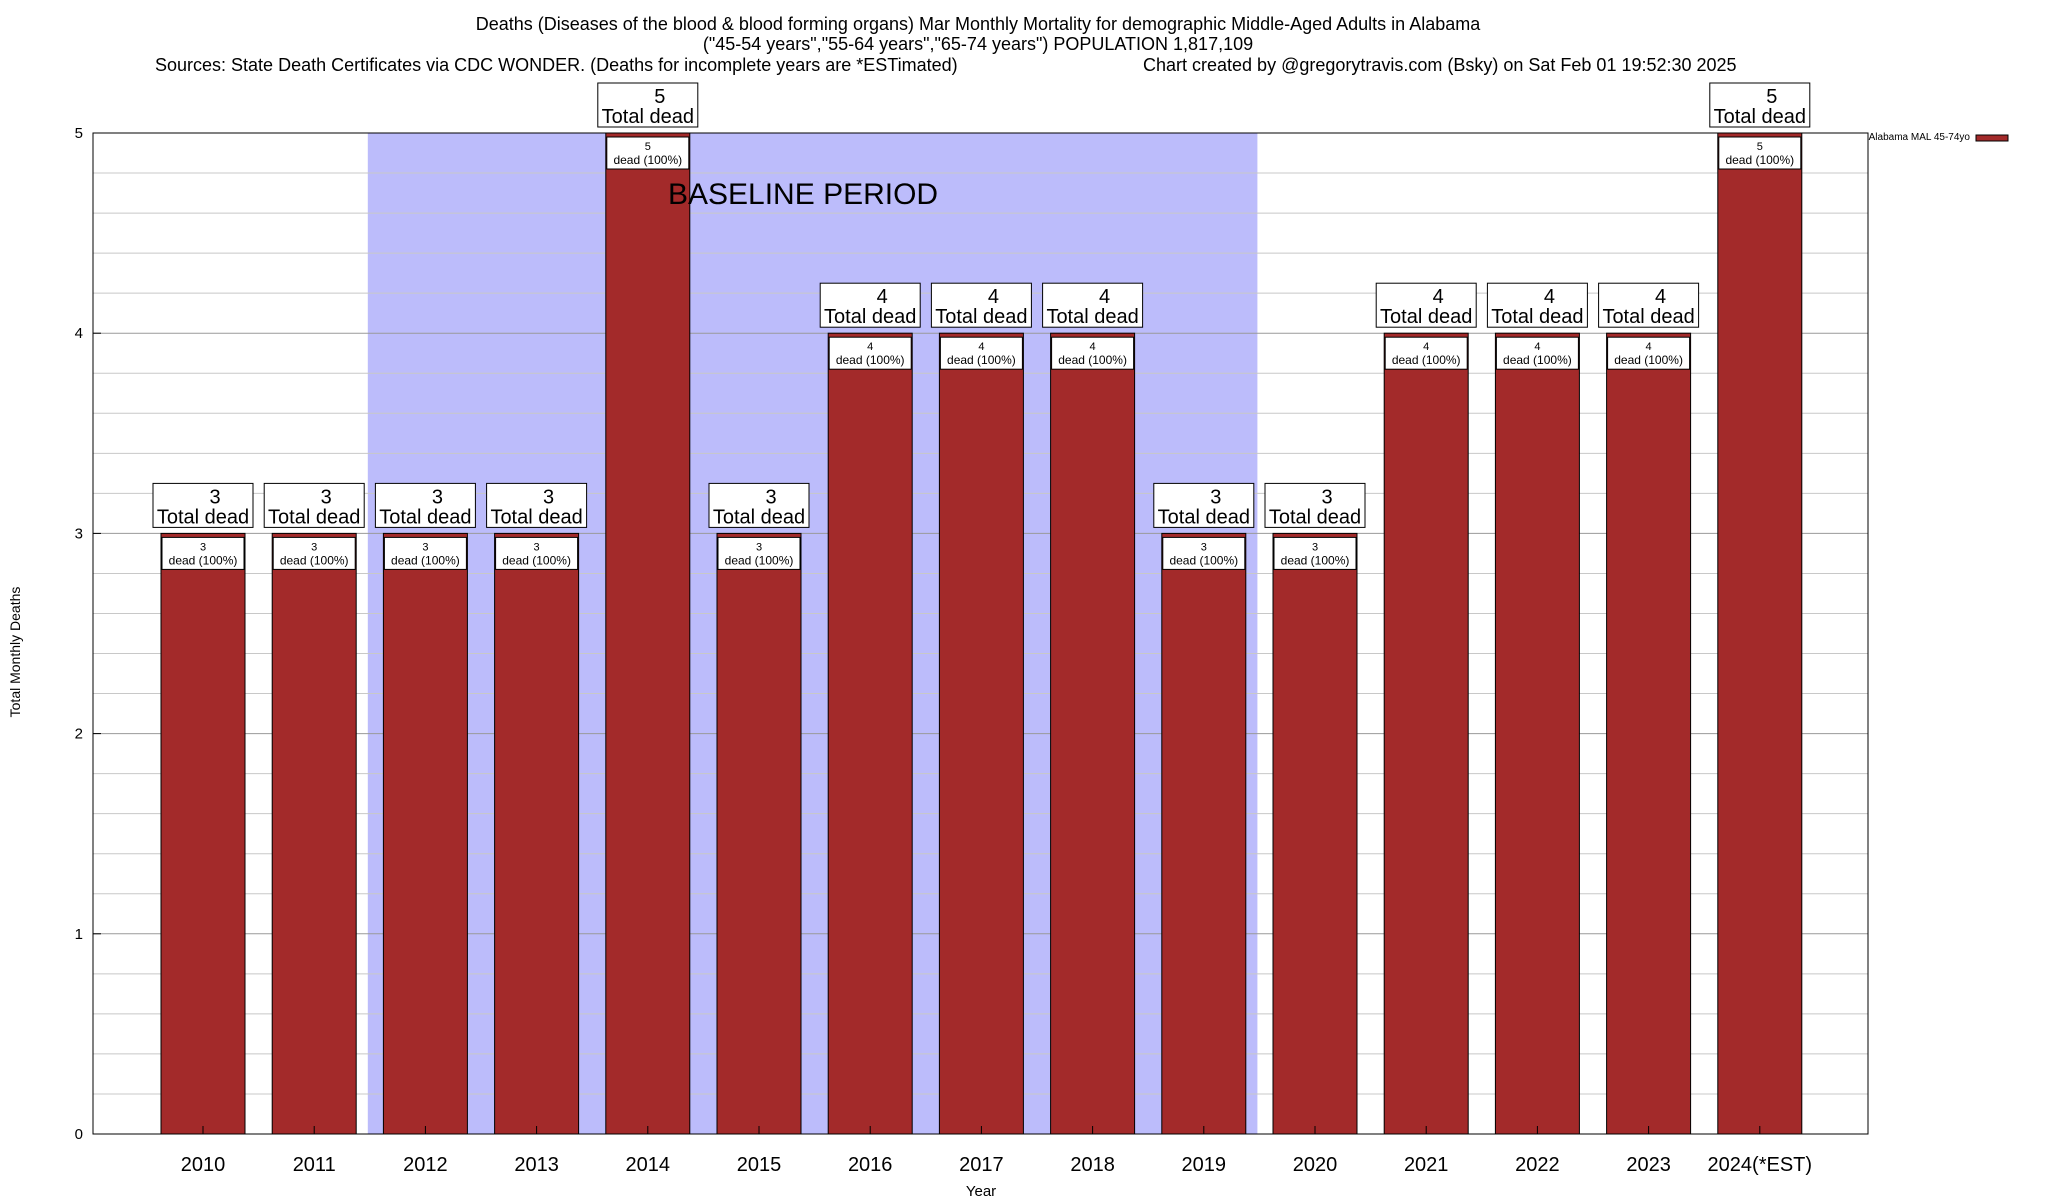 Image resolution: width=2048 pixels, height=1200 pixels. What do you see at coordinates (870, 1165) in the screenshot?
I see `x-tick-label: 2016` at bounding box center [870, 1165].